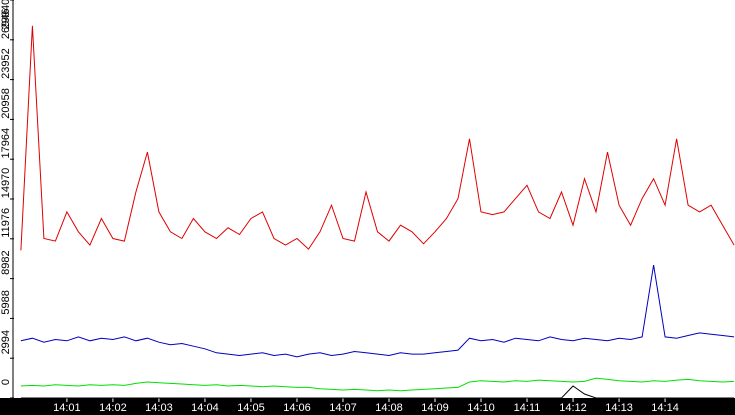  What do you see at coordinates (6, 223) in the screenshot?
I see `y-tick-label: 11976` at bounding box center [6, 223].